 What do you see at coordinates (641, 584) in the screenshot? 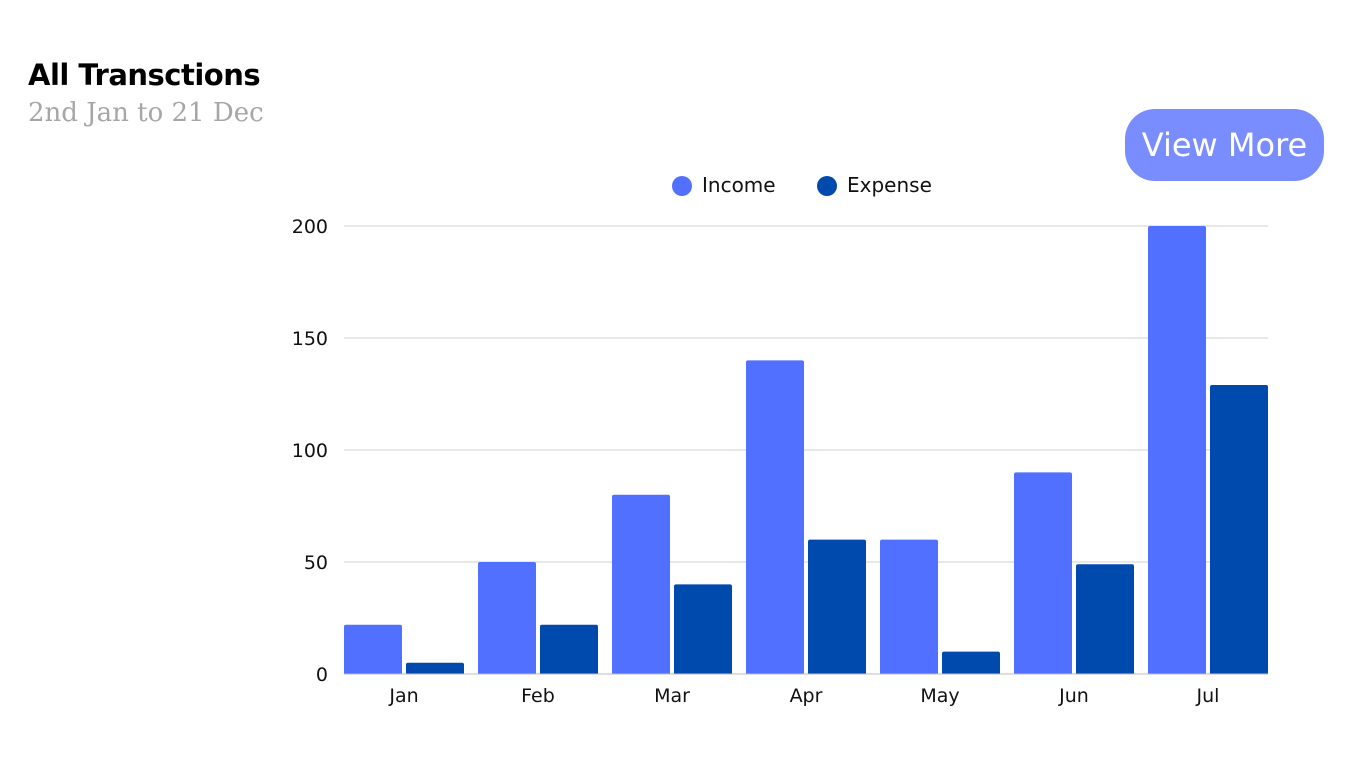
I see `bar-income-mar` at bounding box center [641, 584].